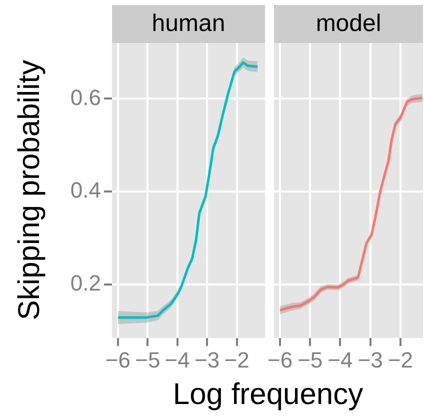 Image resolution: width=424 pixels, height=417 pixels. Describe the element at coordinates (85, 190) in the screenshot. I see `y-tick-label: 0.4` at that location.